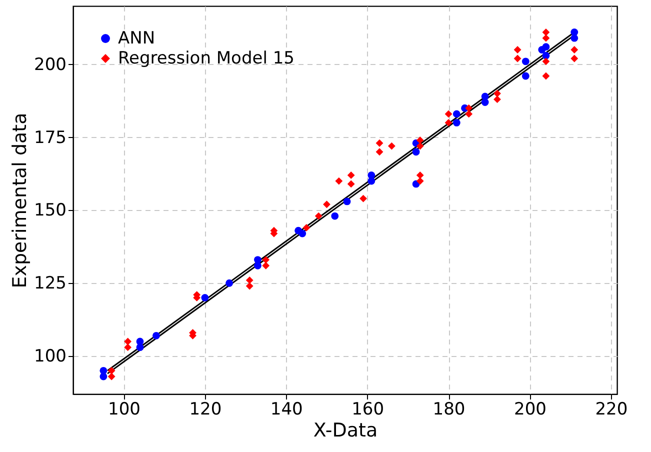 The height and width of the screenshot is (452, 651). What do you see at coordinates (345, 431) in the screenshot?
I see `x-axis-title: X-Data` at bounding box center [345, 431].